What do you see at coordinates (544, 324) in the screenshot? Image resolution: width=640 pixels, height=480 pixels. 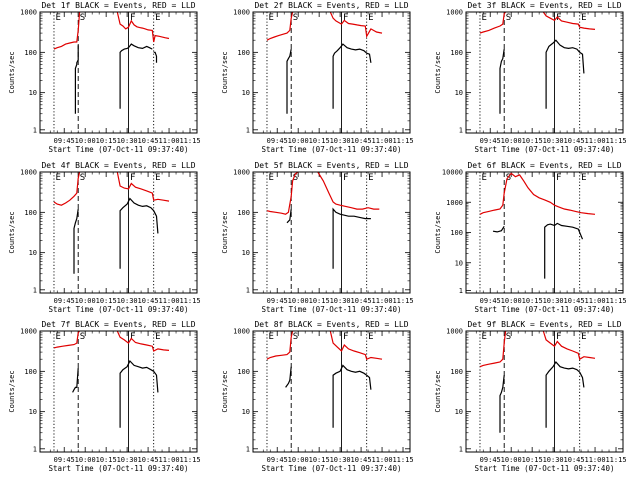 I see `panel-title: Det 9f BLACK = Events, RED = LLD` at bounding box center [544, 324].